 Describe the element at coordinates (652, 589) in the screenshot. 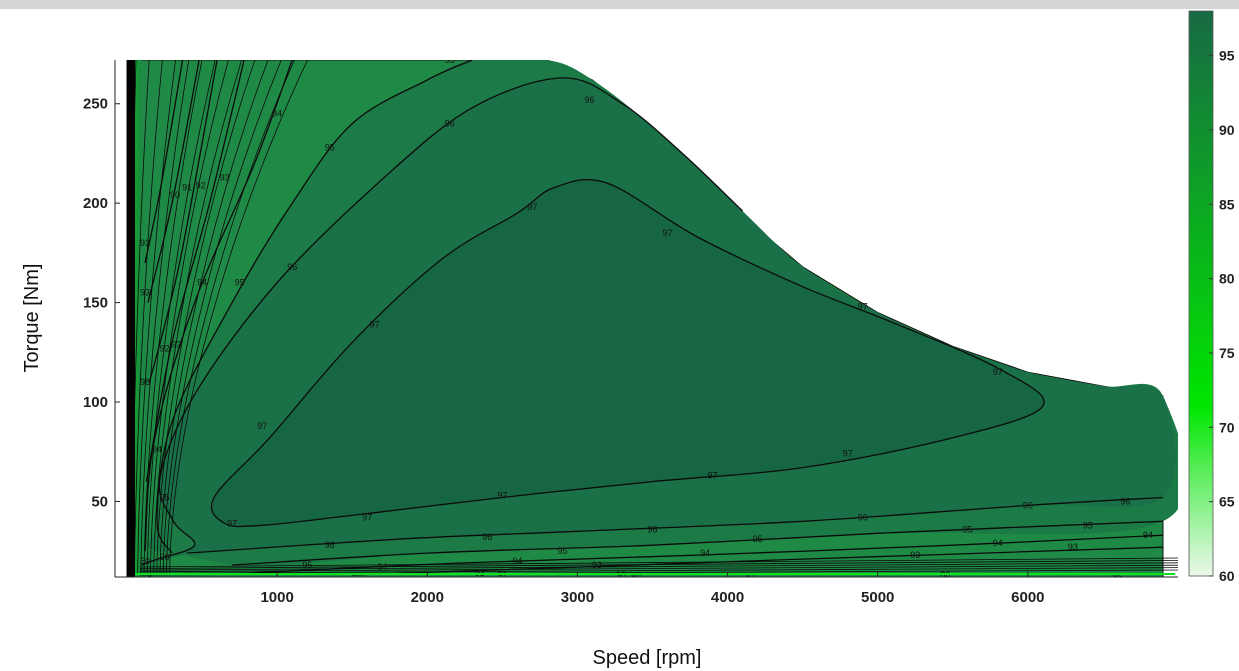

I see `x-axis-ticks: 1000 2000 3000 4000 5000 6000` at that location.